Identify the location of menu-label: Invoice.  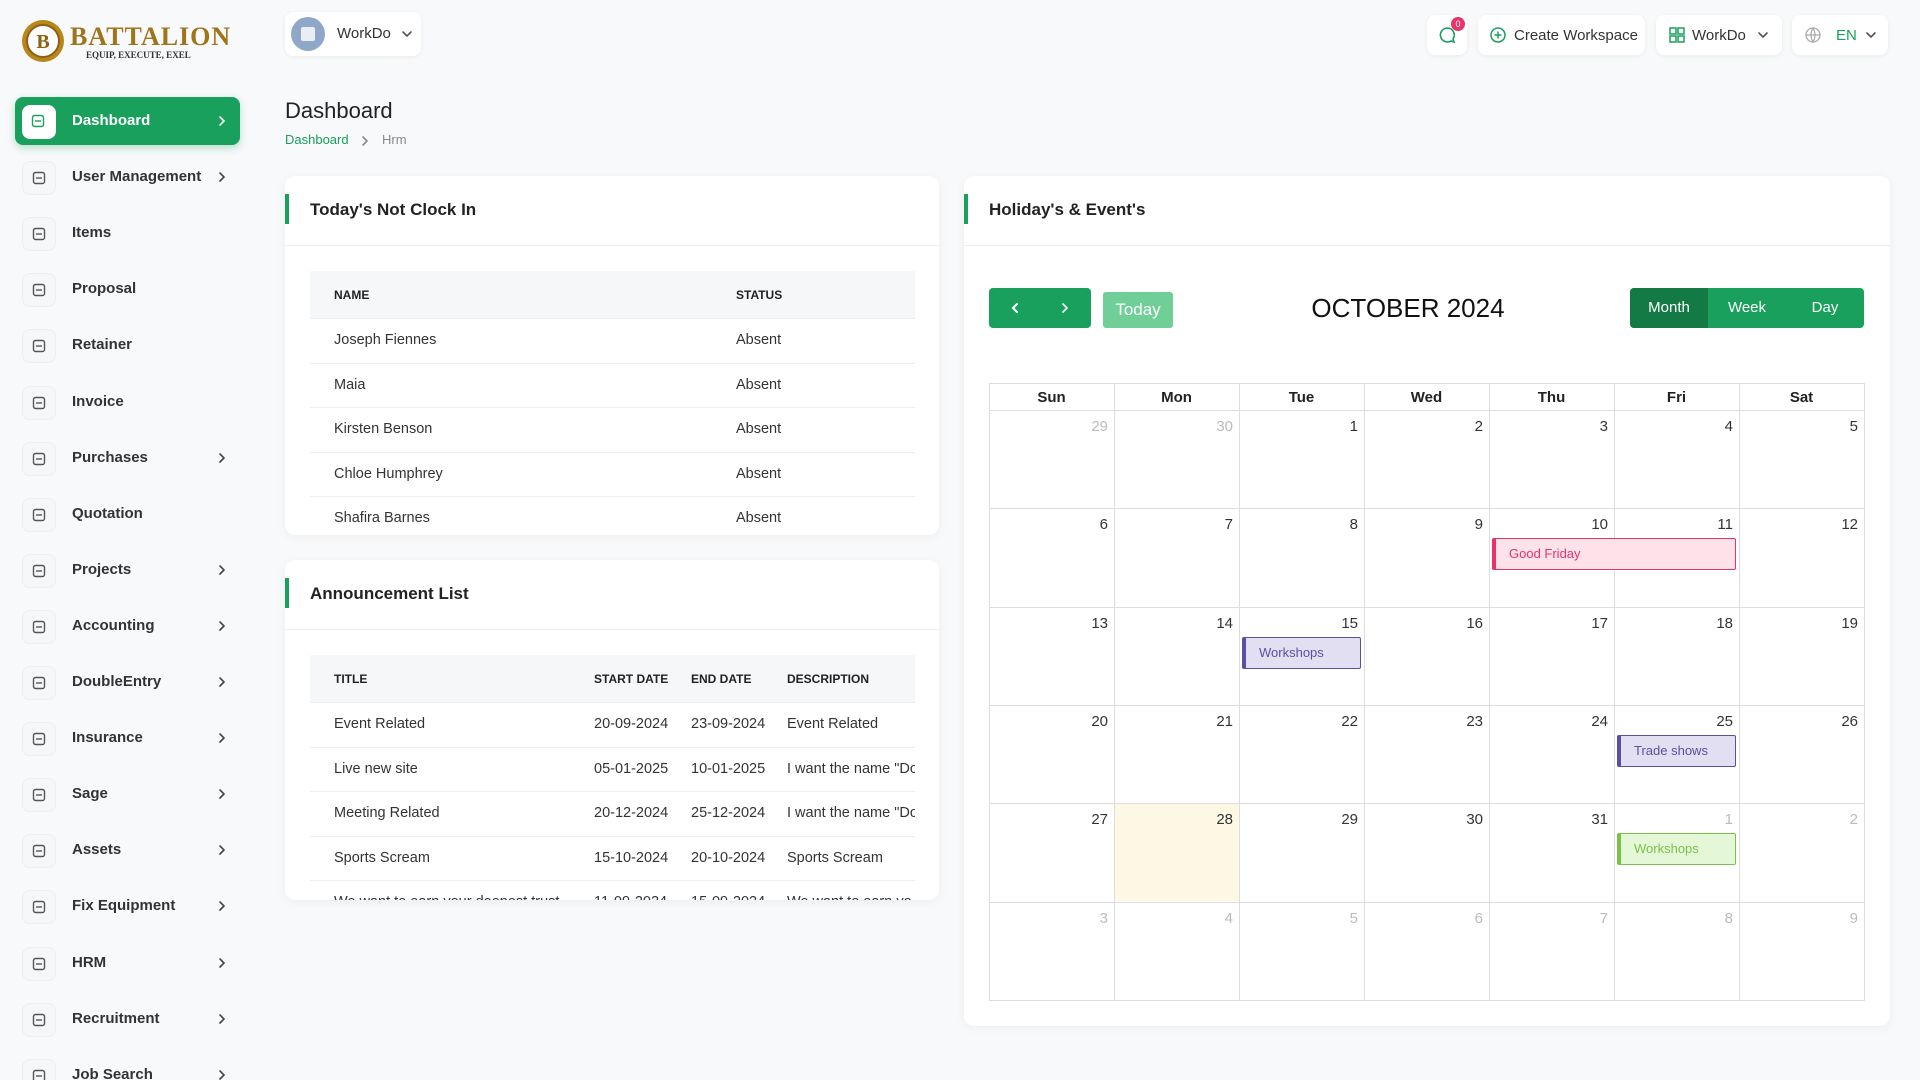
(98, 401).